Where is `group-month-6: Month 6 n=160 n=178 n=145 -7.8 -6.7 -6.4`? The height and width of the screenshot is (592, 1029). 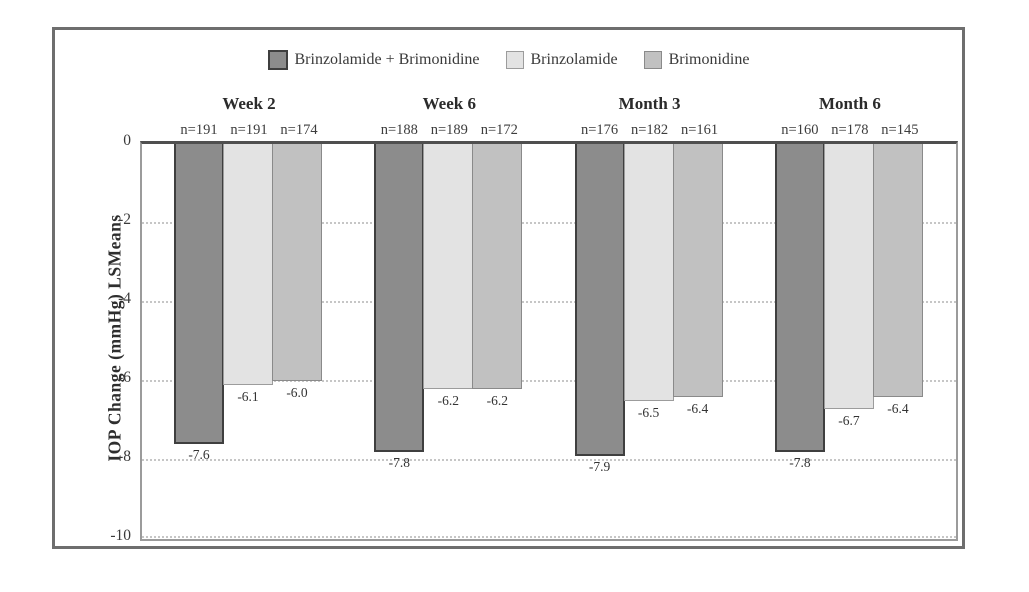
group-month-6: Month 6 n=160 n=178 n=145 -7.8 -6.7 -6.4 is located at coordinates (849, 316).